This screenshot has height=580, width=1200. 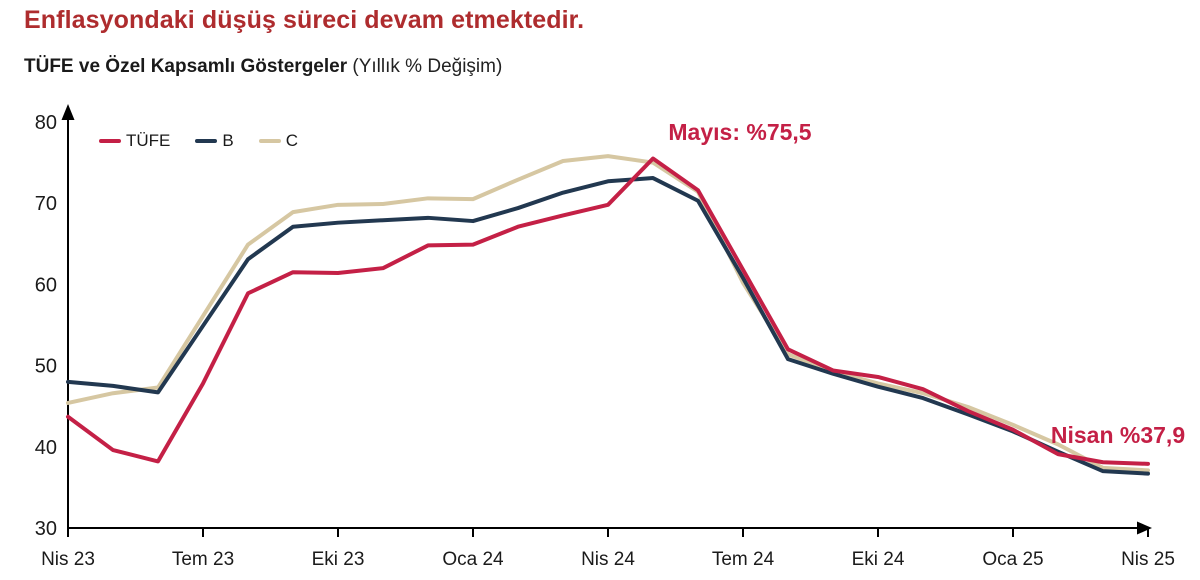 I want to click on legend-label-tufe: TÜFE, so click(x=148, y=140).